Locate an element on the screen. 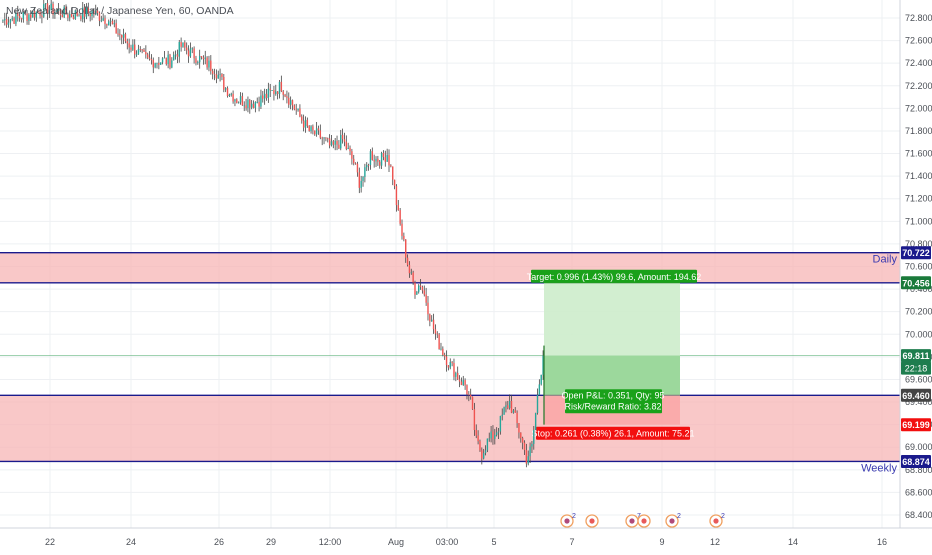 The width and height of the screenshot is (932, 555). time-tick-label: 9 is located at coordinates (661, 542).